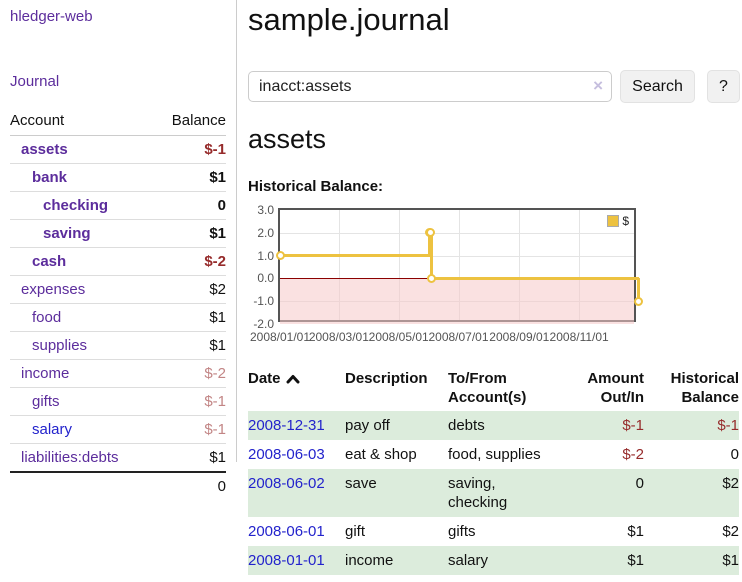 This screenshot has height=582, width=742. What do you see at coordinates (286, 560) in the screenshot?
I see `transaction-date-link: 2008-01-01` at bounding box center [286, 560].